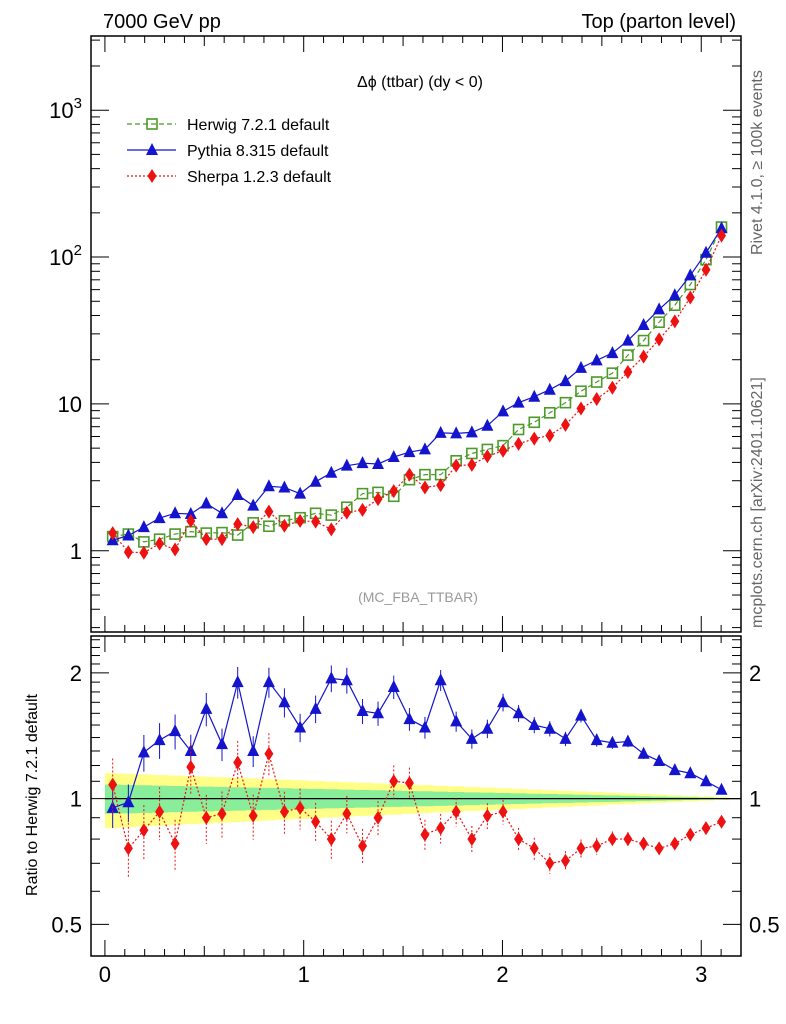 The width and height of the screenshot is (786, 1024). Describe the element at coordinates (418, 597) in the screenshot. I see `watermark: (MC_FBA_TTBAR)` at that location.